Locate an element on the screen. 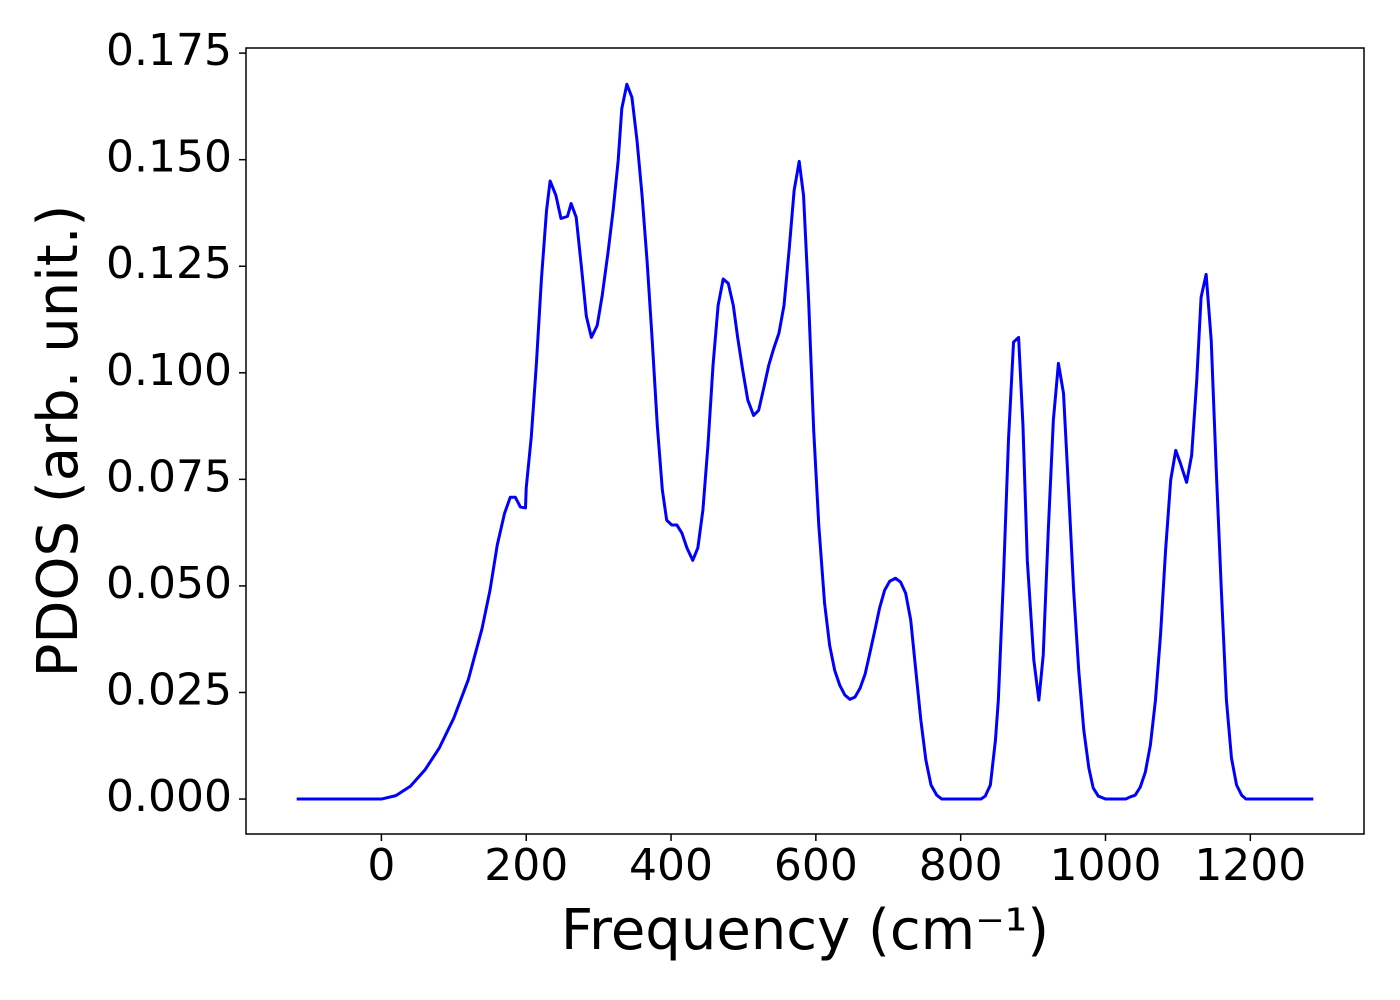 Image resolution: width=1400 pixels, height=1000 pixels. y-tick-label: 0.175 is located at coordinates (169, 50).